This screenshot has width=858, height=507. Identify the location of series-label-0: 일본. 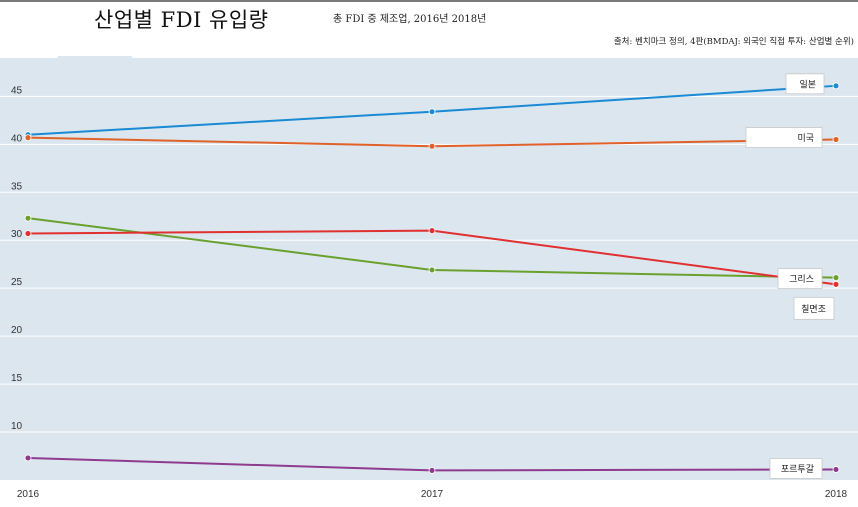
(805, 84).